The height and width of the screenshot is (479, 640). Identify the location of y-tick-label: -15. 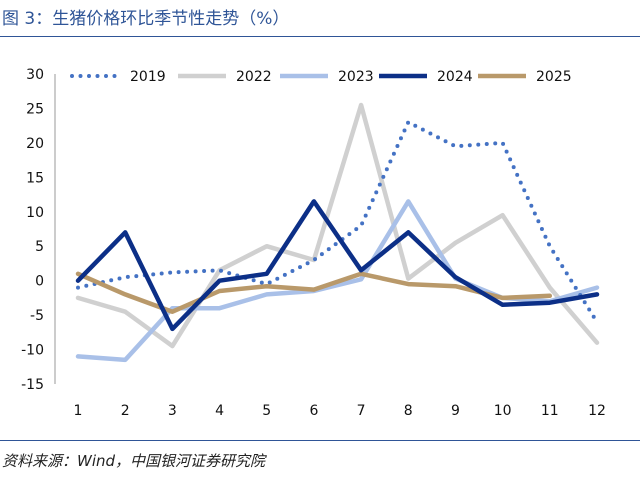
(32, 385).